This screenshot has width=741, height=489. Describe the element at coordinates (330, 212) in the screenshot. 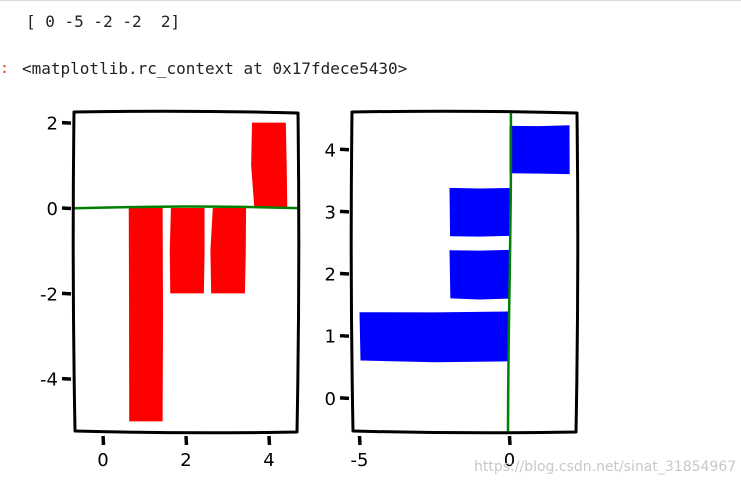

I see `y-tick-label: 3` at that location.